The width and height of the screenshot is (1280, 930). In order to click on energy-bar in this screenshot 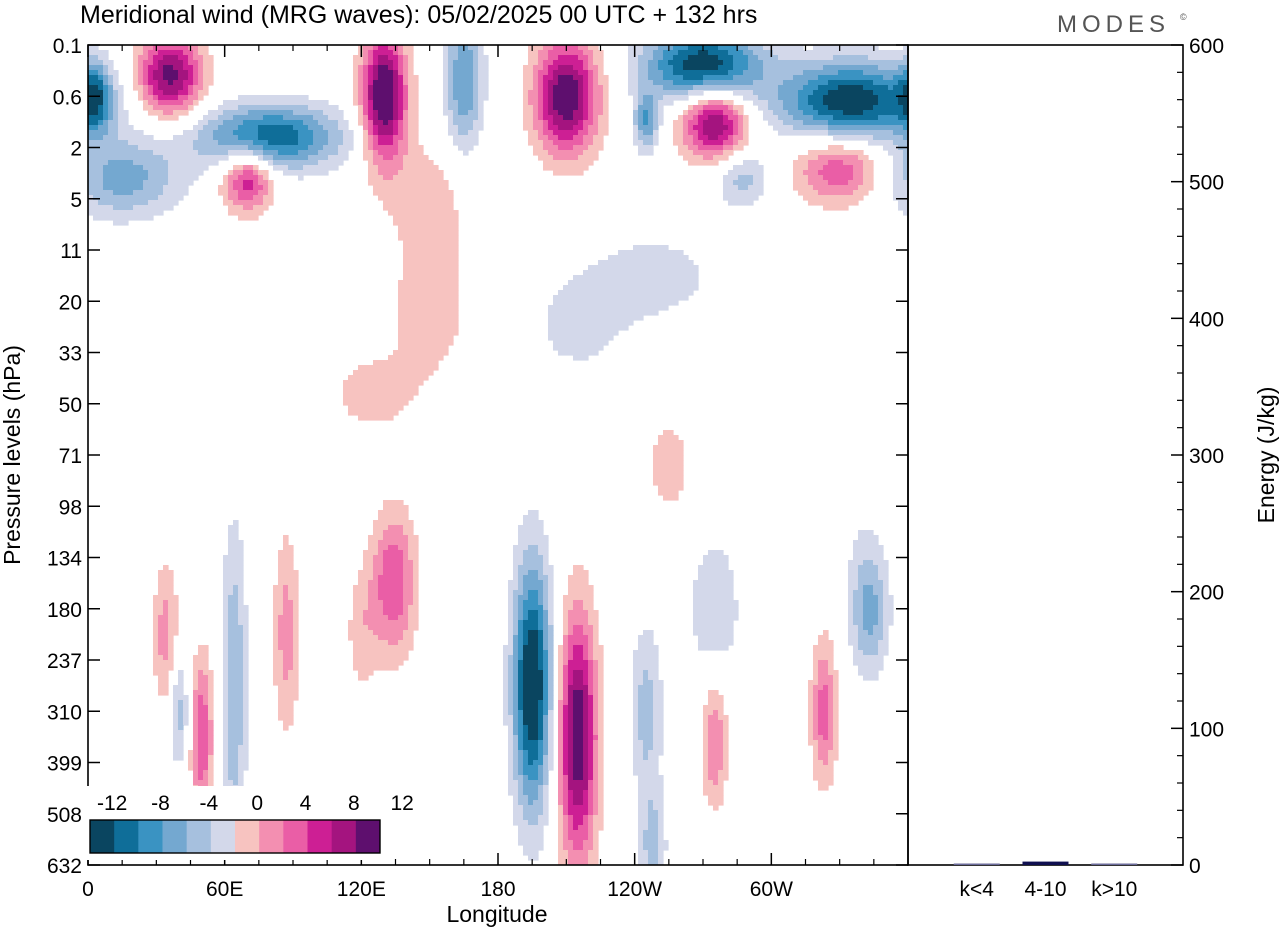, I will do `click(1045, 863)`.